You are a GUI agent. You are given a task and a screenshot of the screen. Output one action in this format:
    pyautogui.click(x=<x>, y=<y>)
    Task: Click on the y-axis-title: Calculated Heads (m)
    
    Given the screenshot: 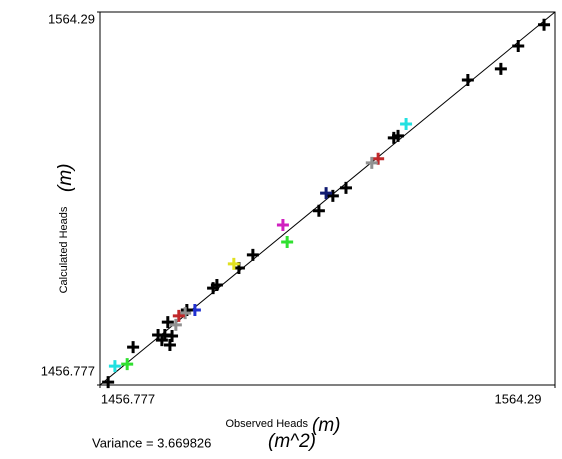 What is the action you would take?
    pyautogui.click(x=65, y=229)
    